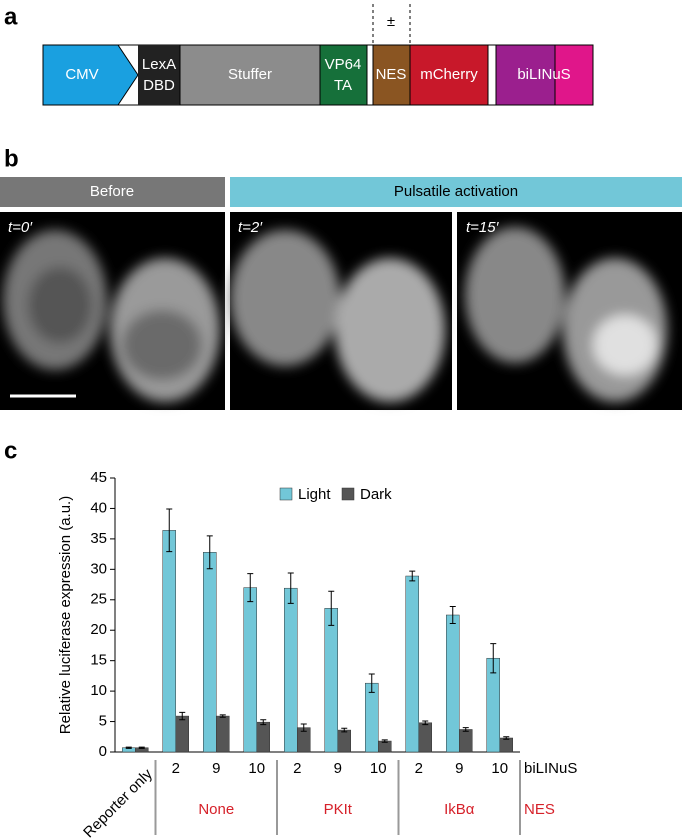 The height and width of the screenshot is (839, 685). I want to click on block-label: Stuffer, so click(250, 74).